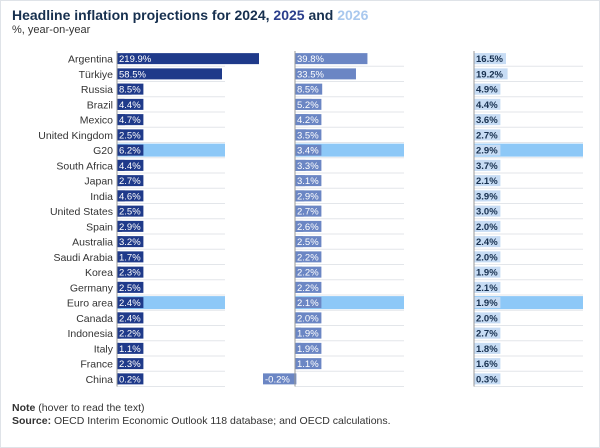 The width and height of the screenshot is (600, 448). What do you see at coordinates (98, 182) in the screenshot?
I see `category-label: Japan` at bounding box center [98, 182].